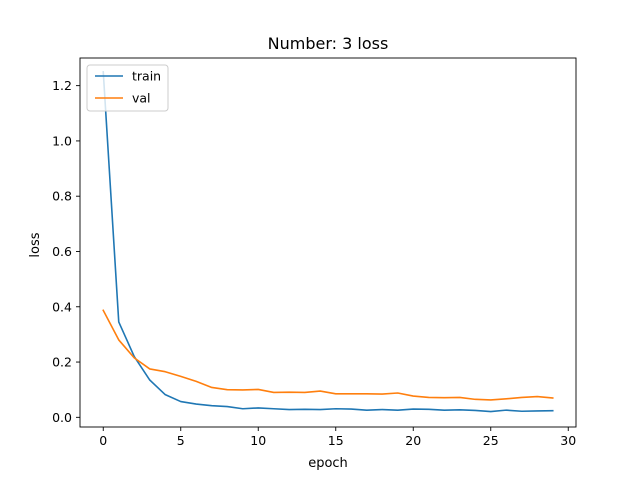 The image size is (640, 485). What do you see at coordinates (62, 417) in the screenshot?
I see `y-tick-label: 0.0` at bounding box center [62, 417].